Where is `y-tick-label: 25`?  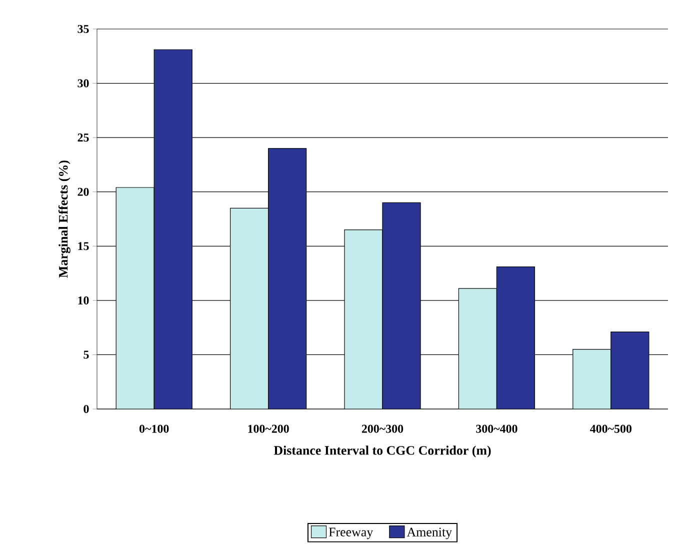 y-tick-label: 25 is located at coordinates (83, 138).